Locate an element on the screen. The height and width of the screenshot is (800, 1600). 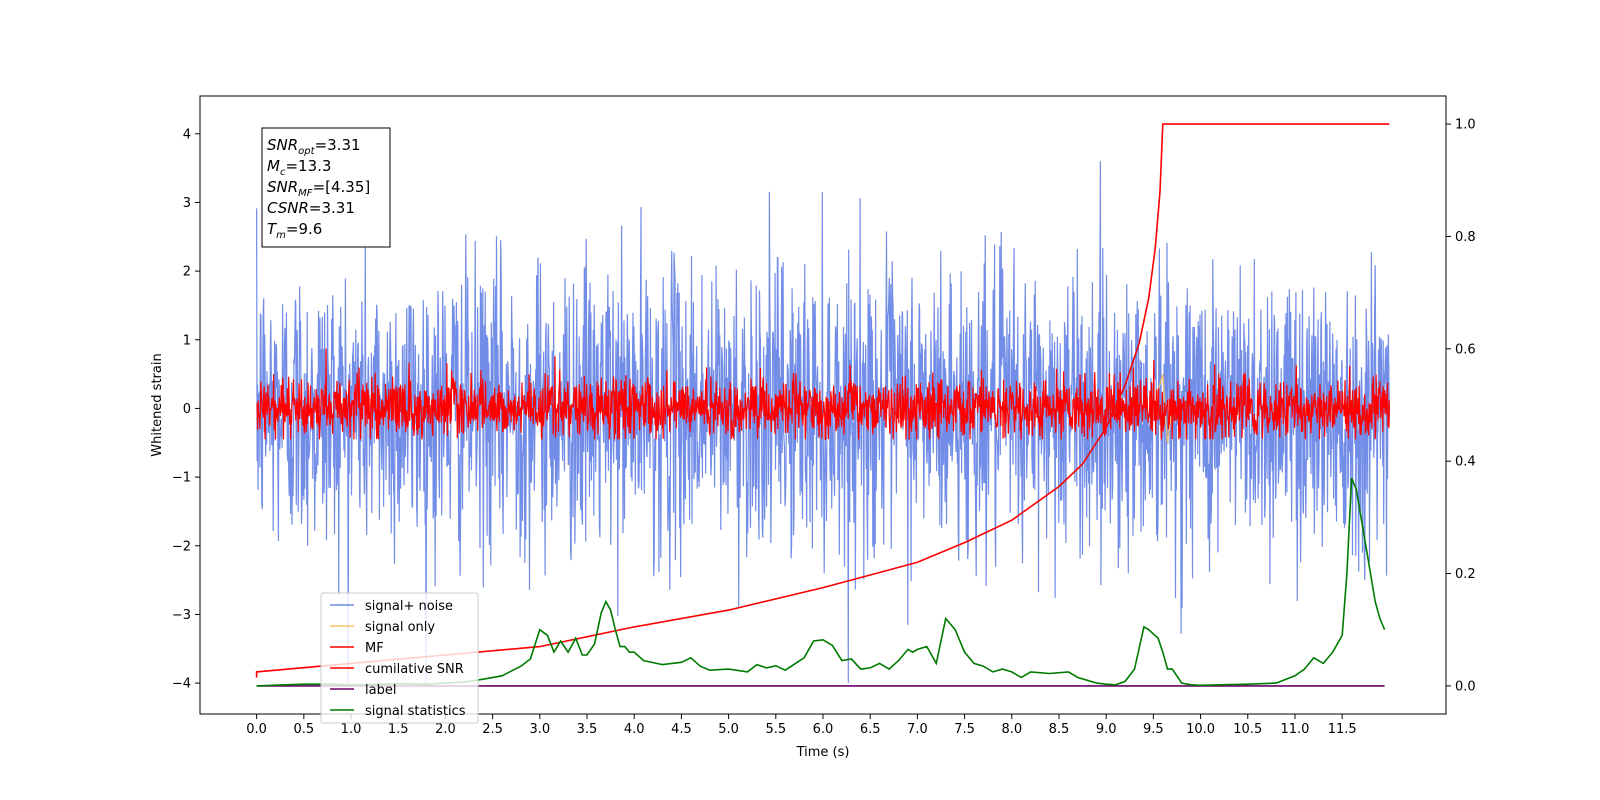
y-right-tick-label: 0.2 is located at coordinates (1465, 574).